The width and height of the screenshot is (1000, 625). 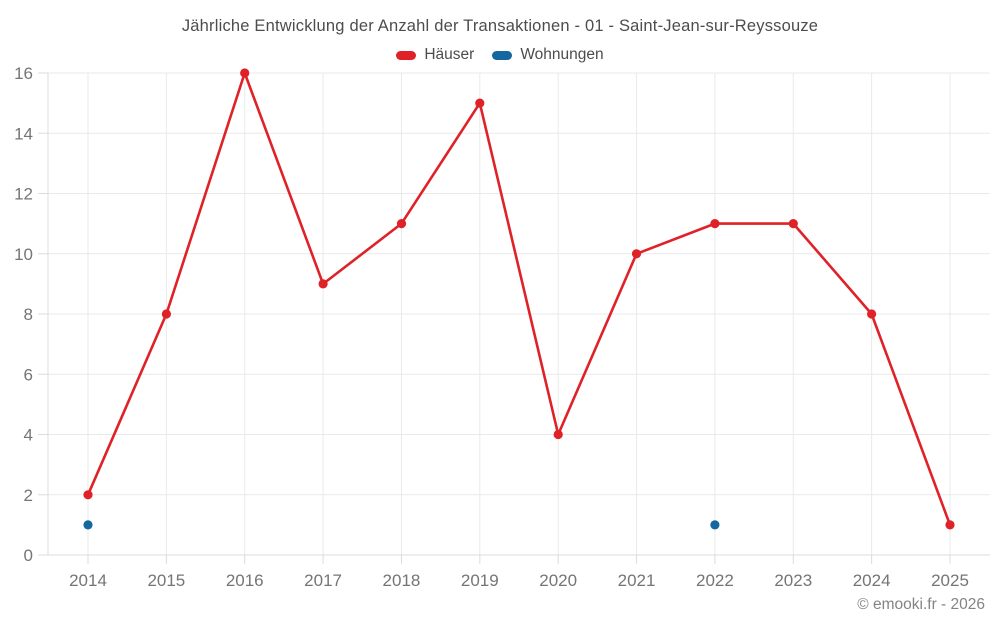 What do you see at coordinates (88, 525) in the screenshot?
I see `data-point-wohnungen-2014` at bounding box center [88, 525].